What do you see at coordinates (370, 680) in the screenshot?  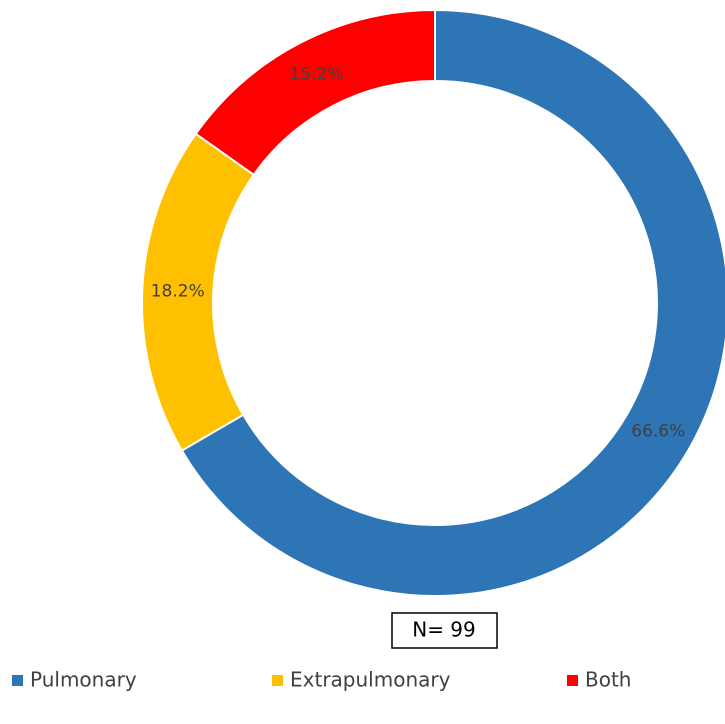 I see `legend-label: Extrapulmonary` at bounding box center [370, 680].